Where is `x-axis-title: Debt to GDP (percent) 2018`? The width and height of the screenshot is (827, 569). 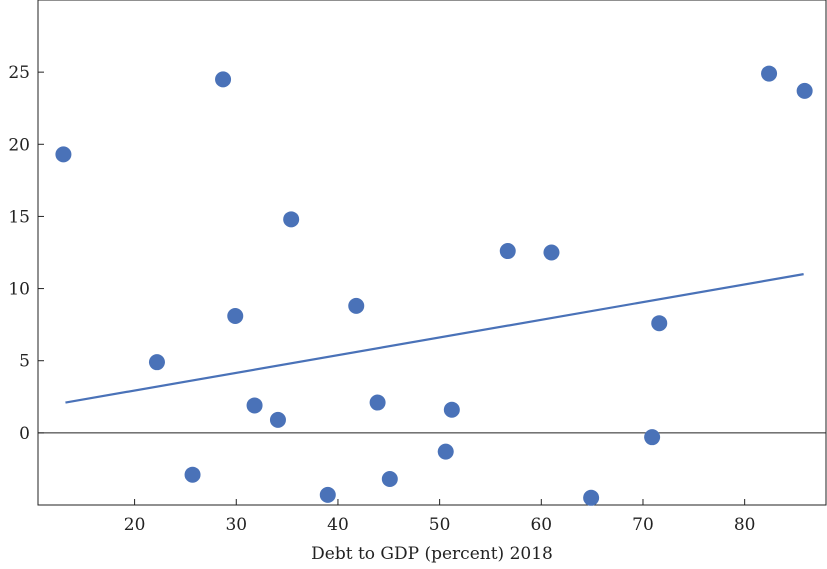 x-axis-title: Debt to GDP (percent) 2018 is located at coordinates (432, 554).